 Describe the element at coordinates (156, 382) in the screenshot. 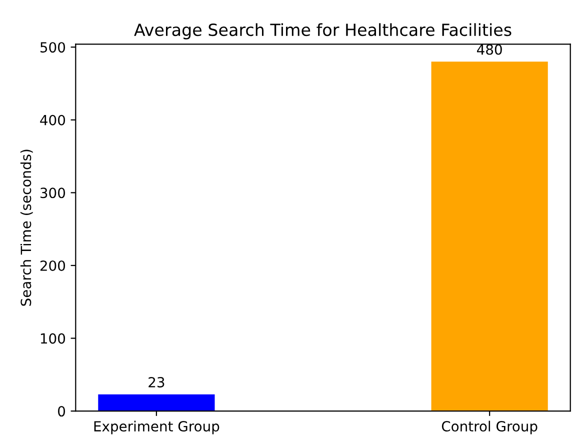

I see `data-label: 23` at that location.